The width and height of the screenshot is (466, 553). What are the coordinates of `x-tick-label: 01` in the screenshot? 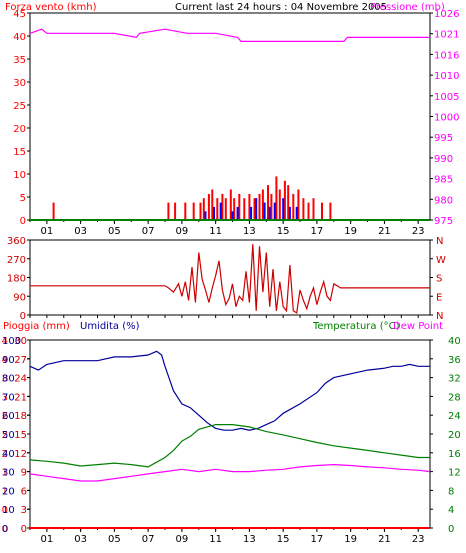 It's located at (47, 231).